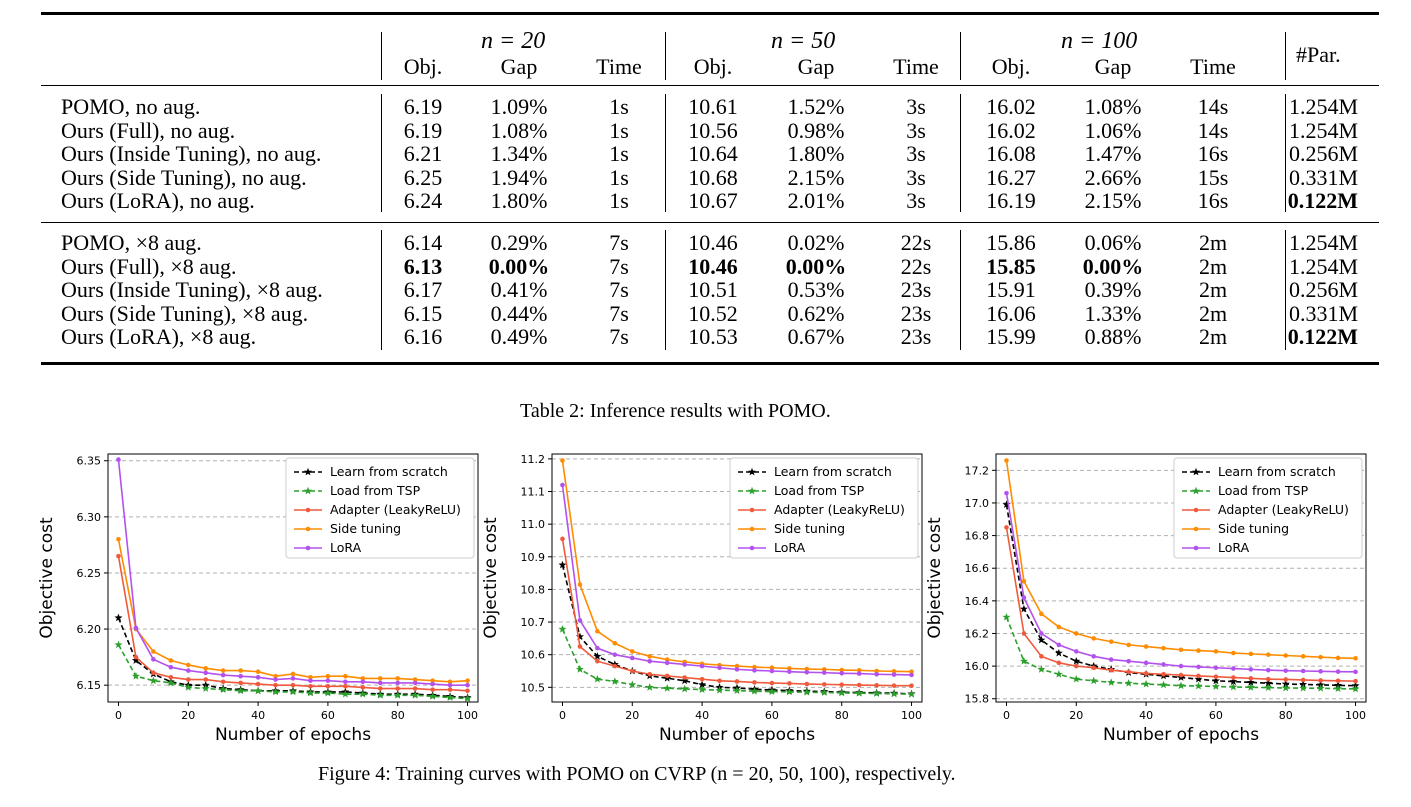 The width and height of the screenshot is (1411, 807). What do you see at coordinates (816, 336) in the screenshot?
I see `row-value: 0.67%` at bounding box center [816, 336].